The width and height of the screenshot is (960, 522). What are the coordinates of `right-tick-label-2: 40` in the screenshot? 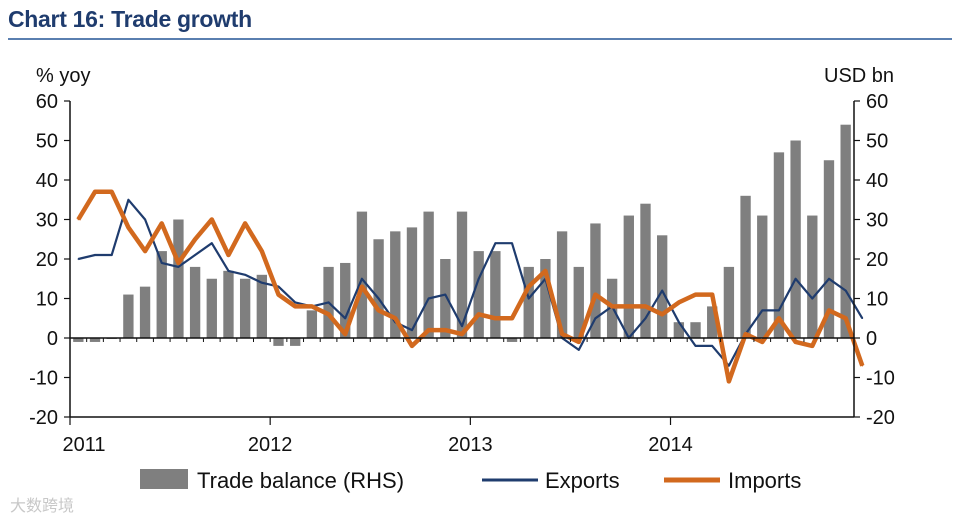 It's located at (877, 181).